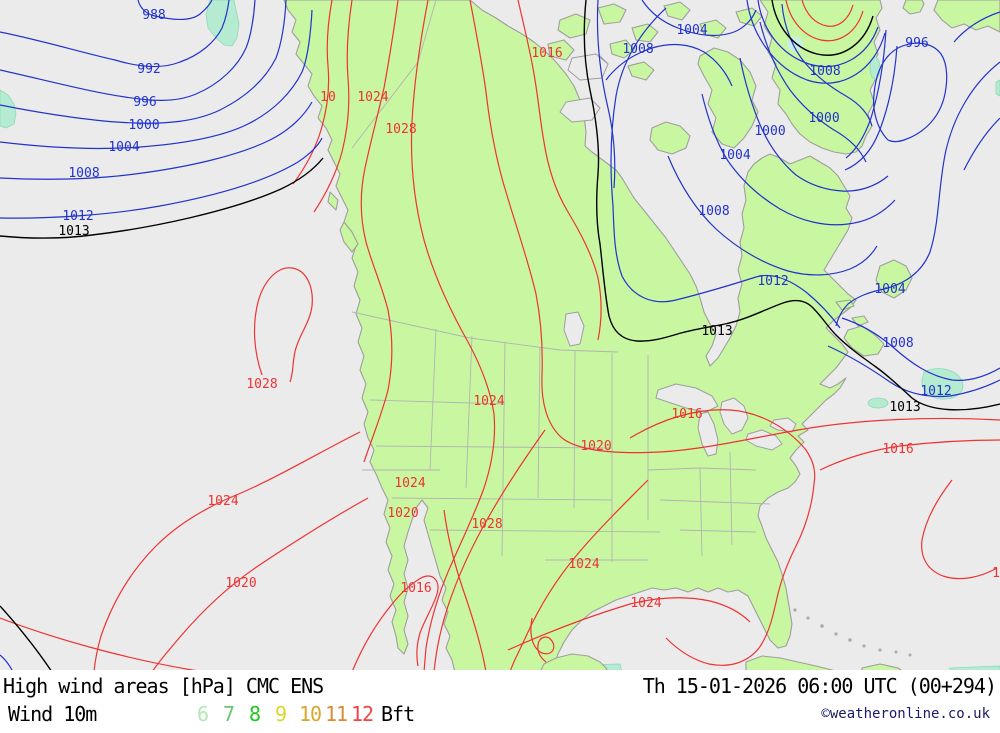  Describe the element at coordinates (163, 686) in the screenshot. I see `product-title: High wind areas [hPa] CMC ENS` at that location.